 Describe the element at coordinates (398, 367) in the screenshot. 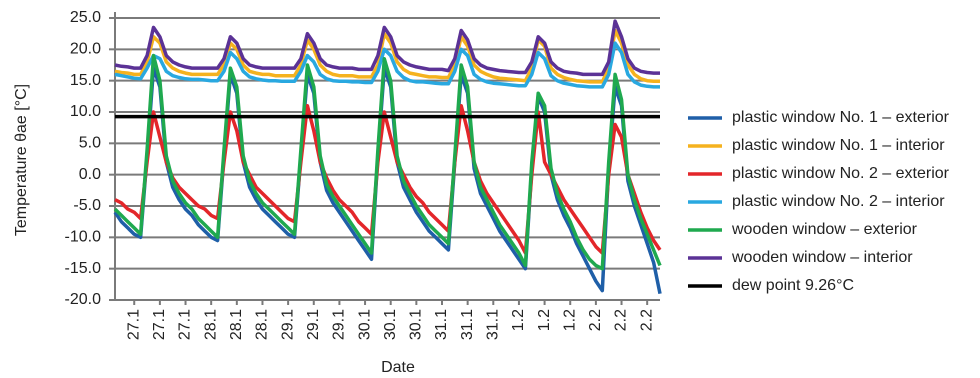

I see `x-axis-label: Date` at that location.